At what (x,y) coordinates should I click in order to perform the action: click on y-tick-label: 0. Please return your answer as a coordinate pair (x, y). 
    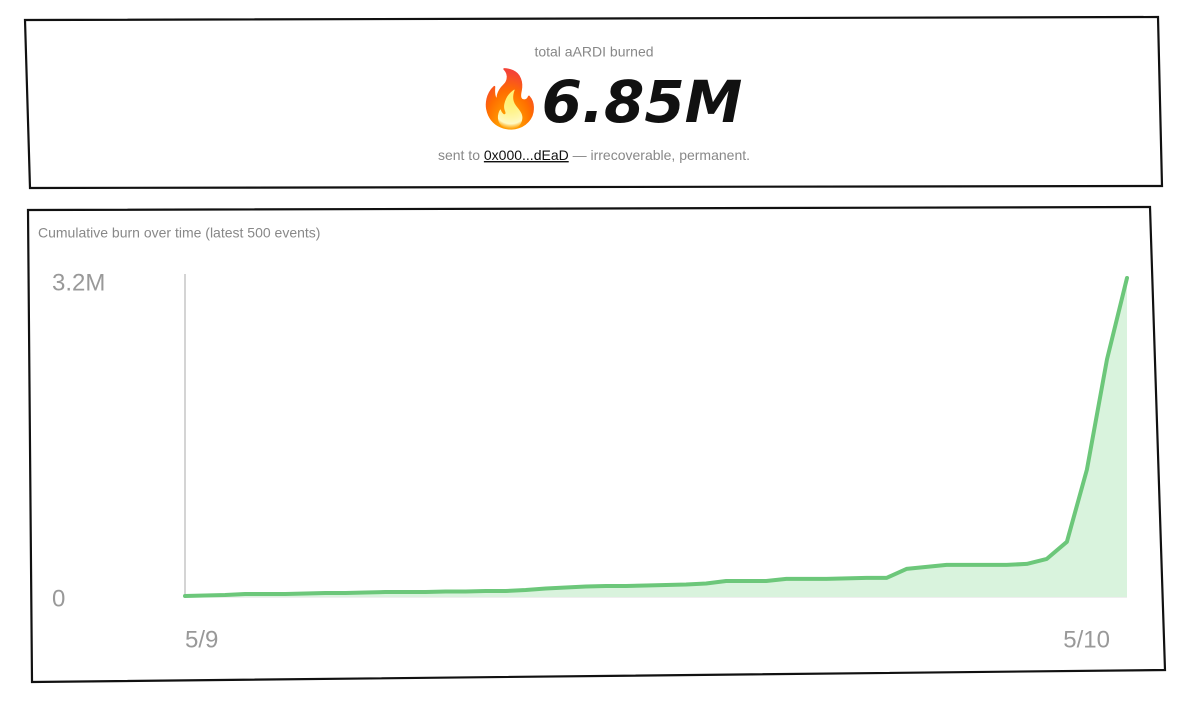
    Looking at the image, I should click on (58, 598).